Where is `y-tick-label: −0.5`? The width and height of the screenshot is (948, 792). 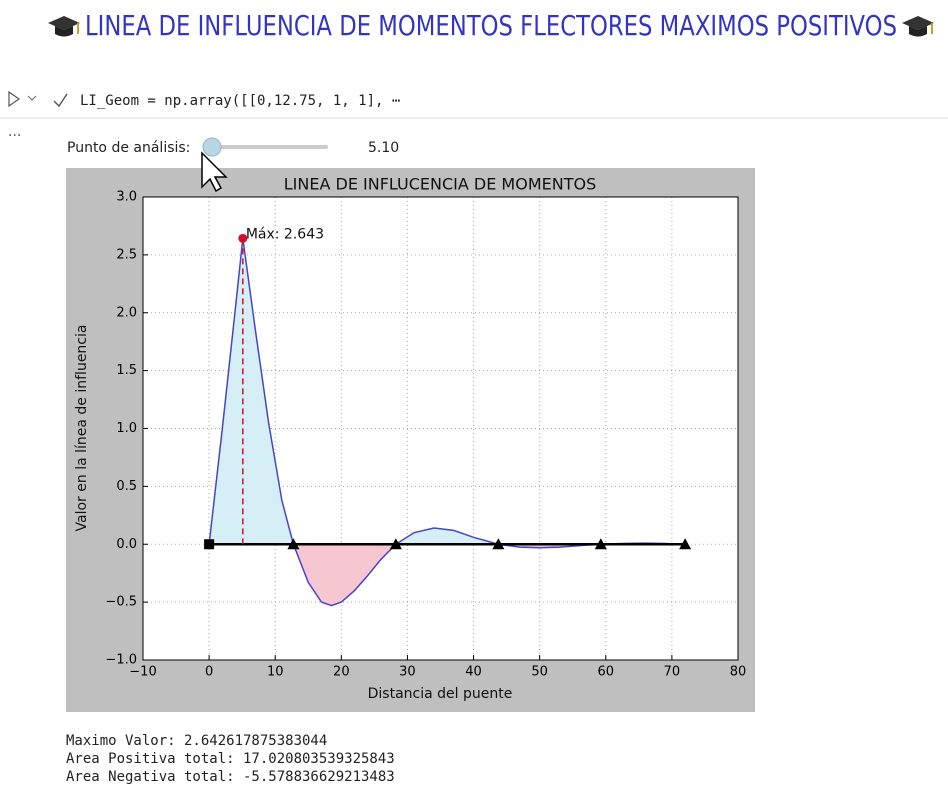
y-tick-label: −0.5 is located at coordinates (121, 602).